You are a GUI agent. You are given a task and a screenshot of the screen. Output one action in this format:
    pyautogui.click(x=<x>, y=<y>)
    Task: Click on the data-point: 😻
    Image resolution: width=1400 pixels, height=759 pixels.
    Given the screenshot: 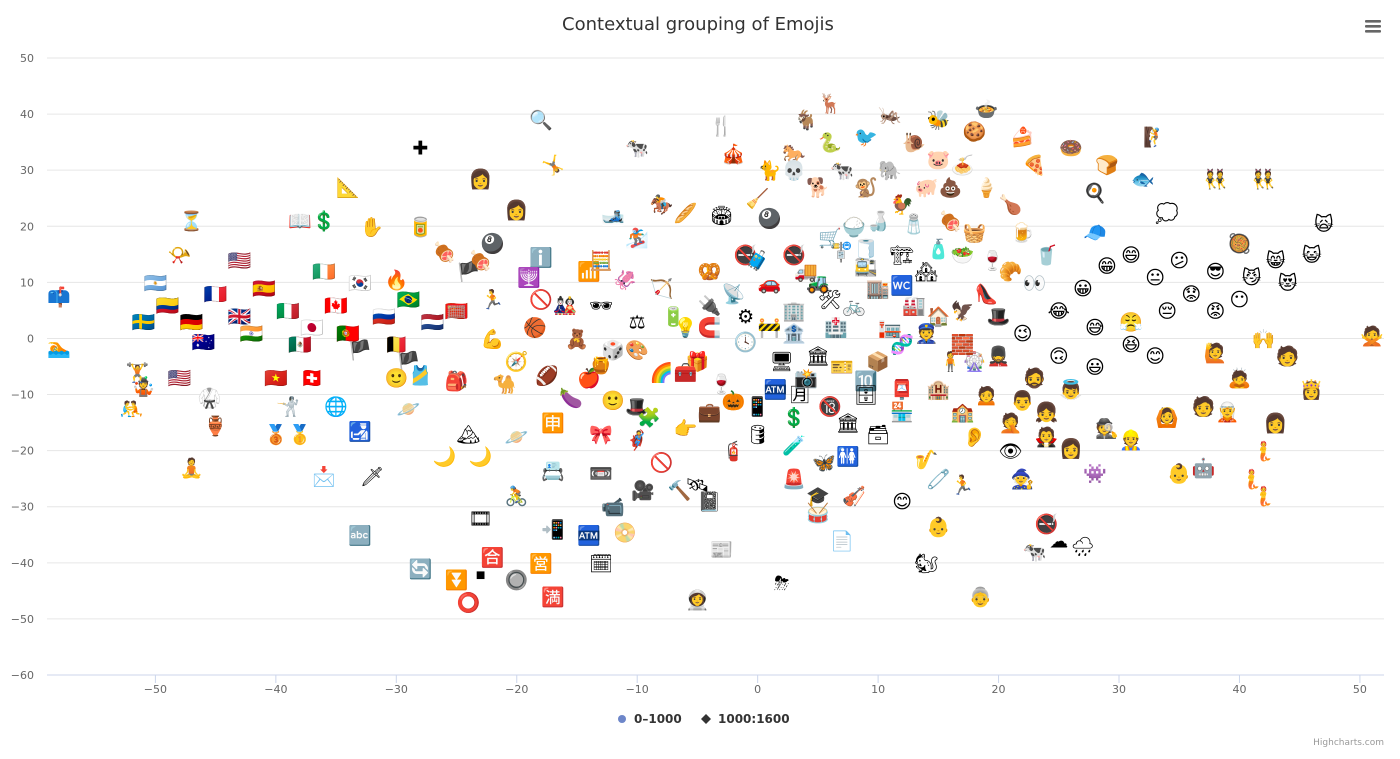 What is the action you would take?
    pyautogui.click(x=1288, y=283)
    